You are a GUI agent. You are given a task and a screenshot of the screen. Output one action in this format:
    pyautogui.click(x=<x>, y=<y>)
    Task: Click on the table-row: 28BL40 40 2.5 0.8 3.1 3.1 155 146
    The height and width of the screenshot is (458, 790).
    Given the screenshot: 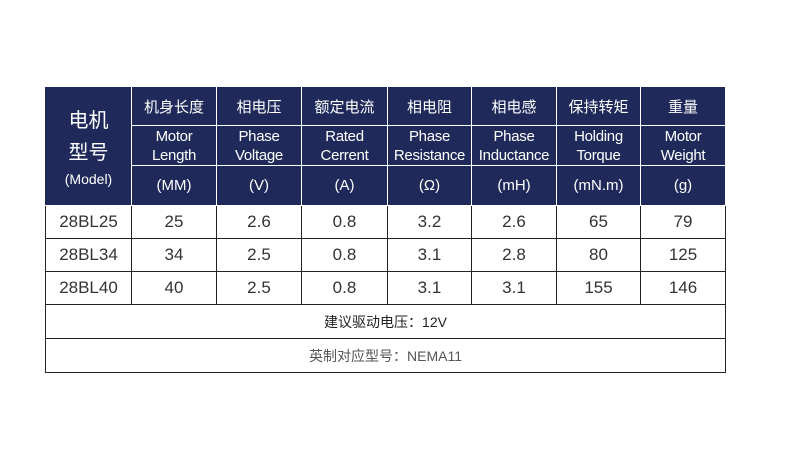 What is the action you would take?
    pyautogui.click(x=385, y=288)
    